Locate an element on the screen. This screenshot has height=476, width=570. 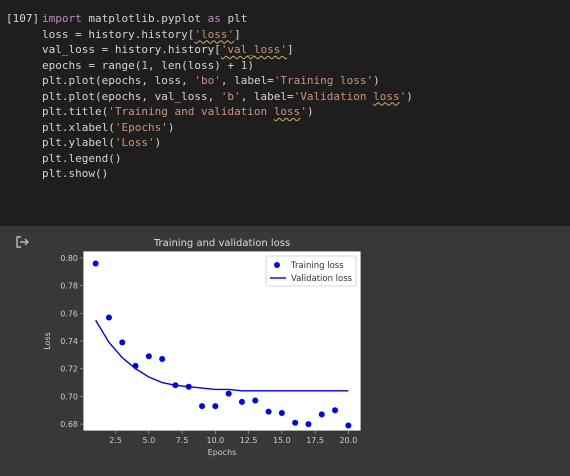
code-line: plt.legend() is located at coordinates (82, 158).